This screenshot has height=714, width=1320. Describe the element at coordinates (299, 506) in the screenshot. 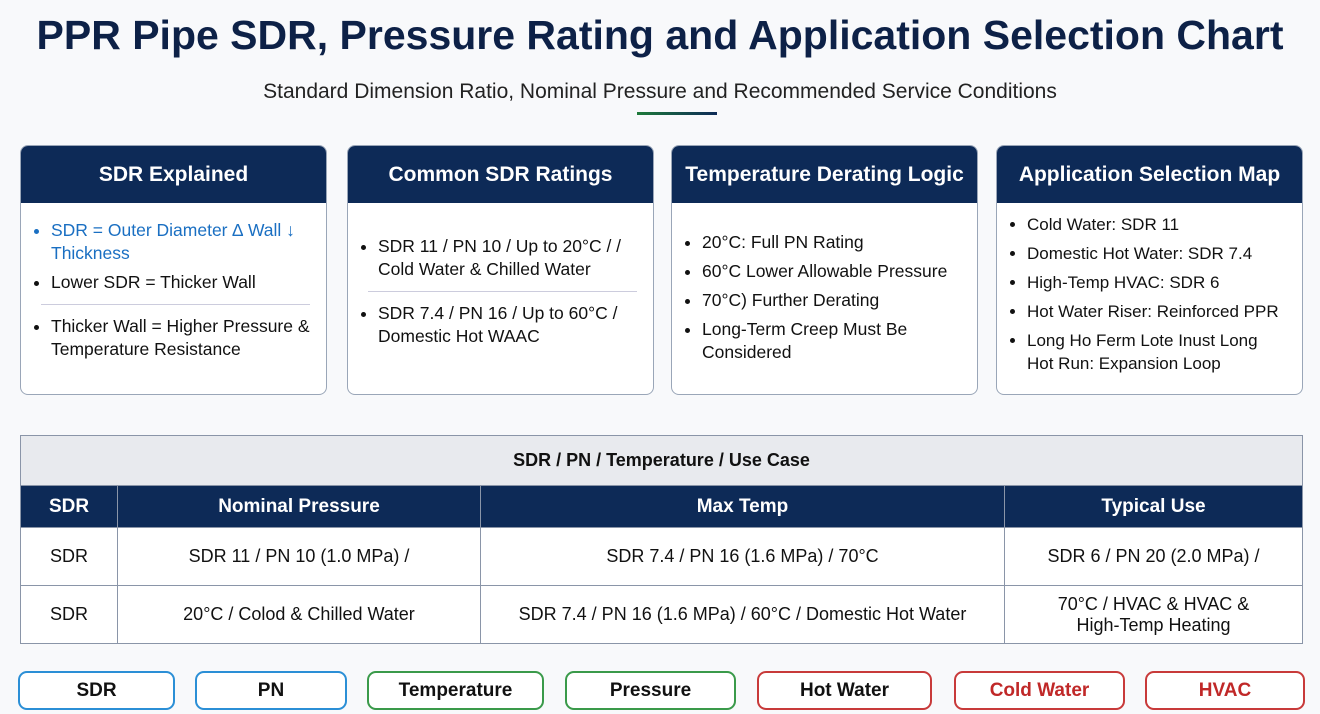

I see `column-header: Nominal Pressure` at that location.